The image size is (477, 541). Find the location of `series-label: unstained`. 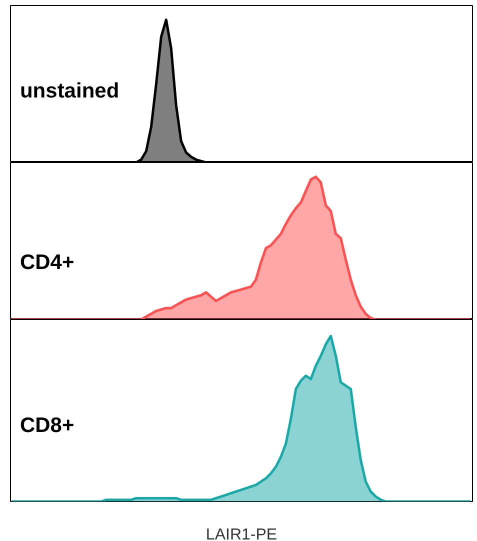

series-label: unstained is located at coordinates (70, 91).